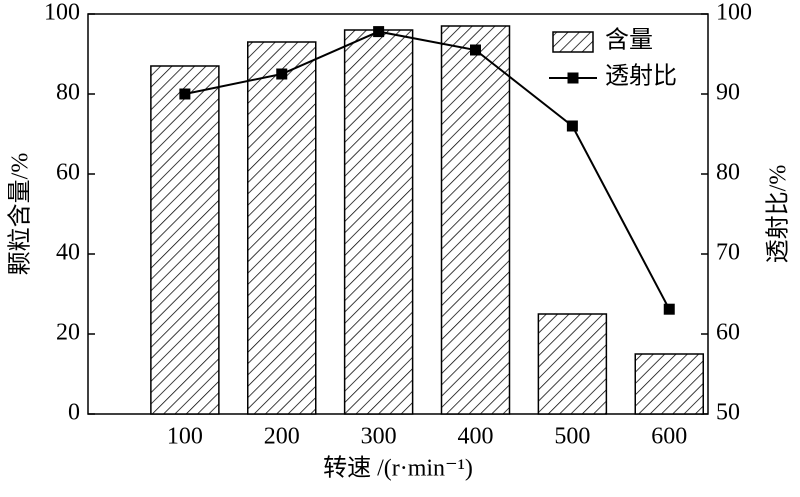 The width and height of the screenshot is (800, 497). What do you see at coordinates (728, 413) in the screenshot?
I see `y2-tick-label: 50` at bounding box center [728, 413].